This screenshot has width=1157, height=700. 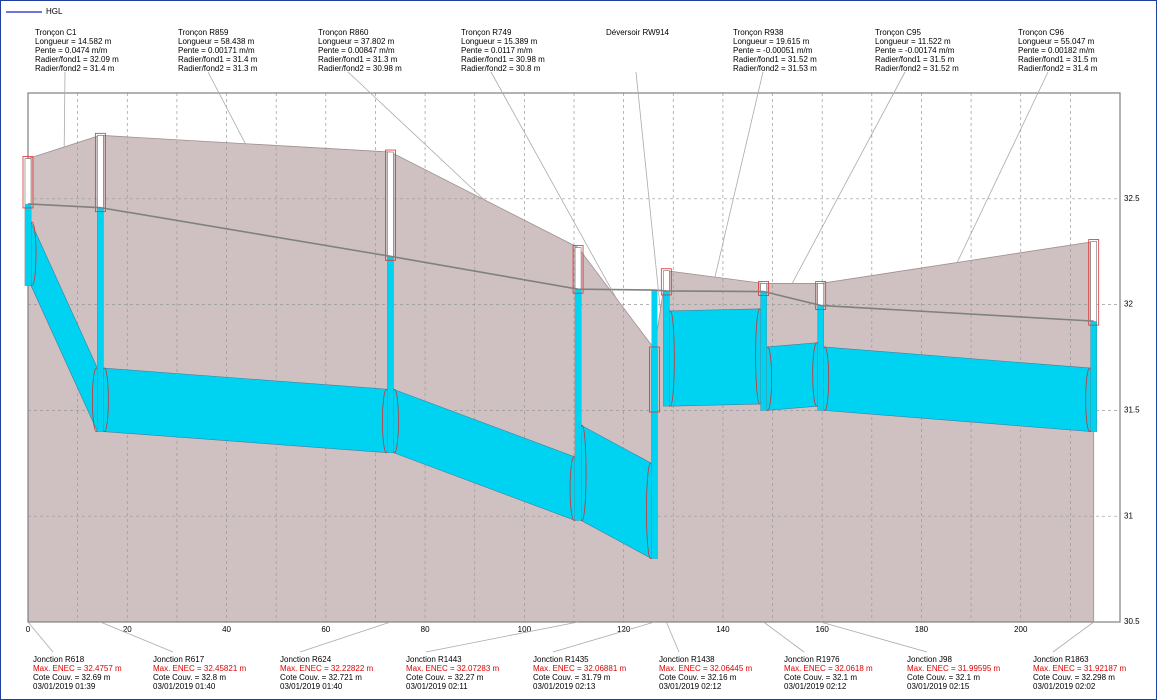 I want to click on conduit-length: Longueur = 14.582 m, so click(x=73, y=41).